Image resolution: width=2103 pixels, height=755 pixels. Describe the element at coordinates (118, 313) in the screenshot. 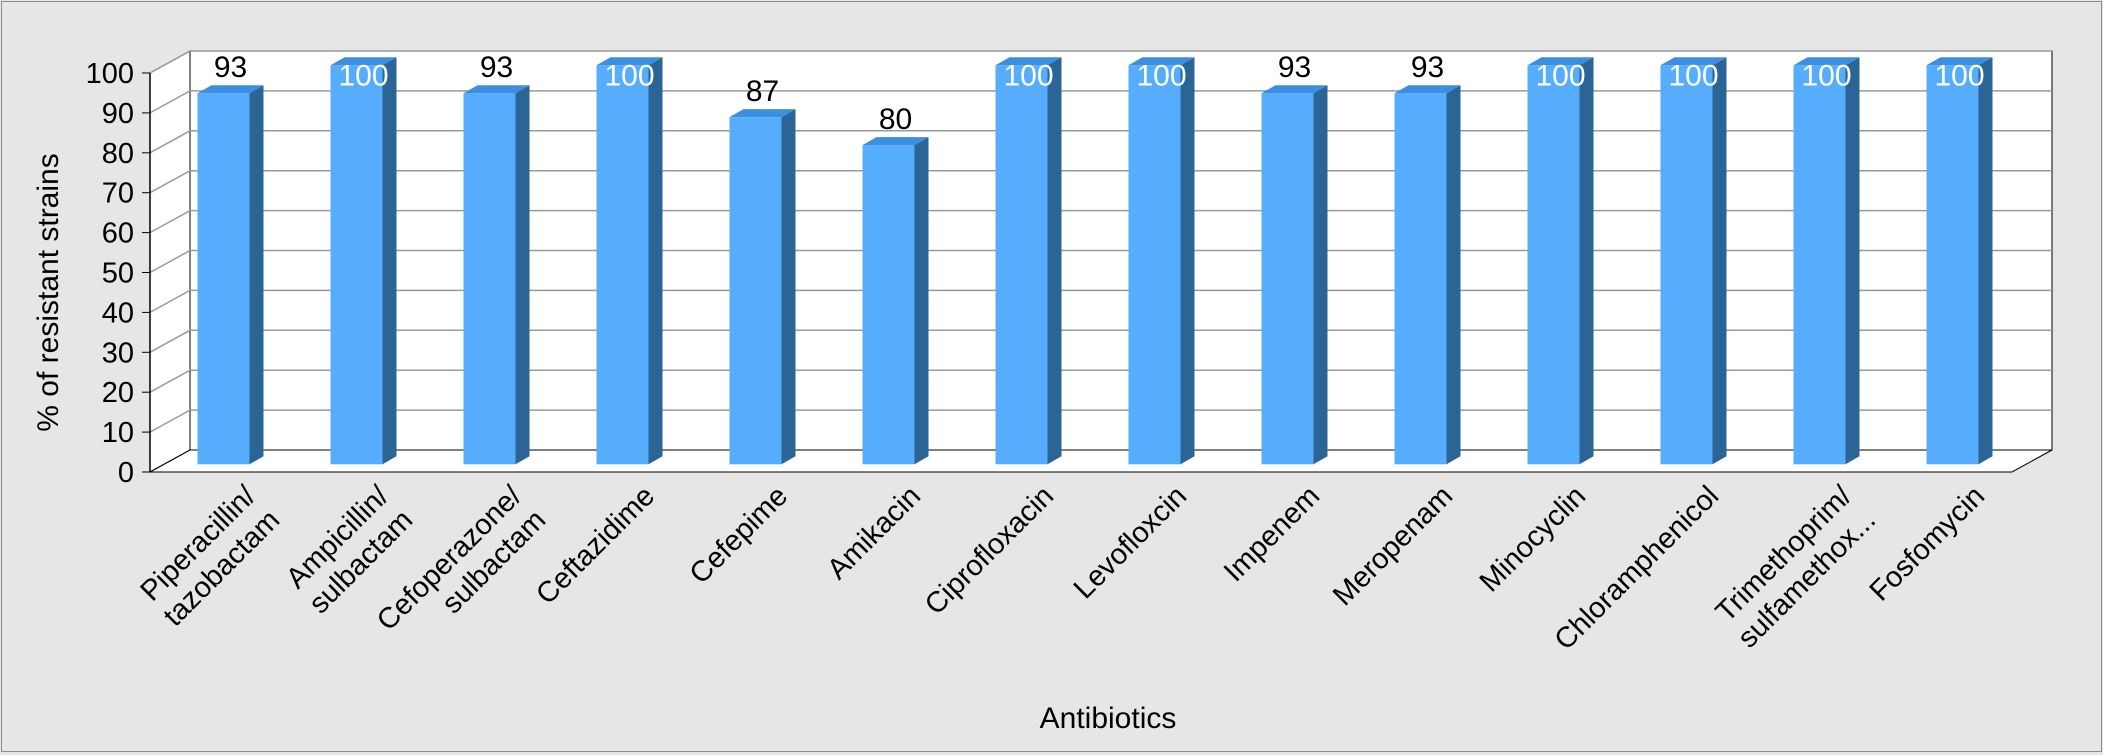

I see `y-tick-label: 40` at that location.